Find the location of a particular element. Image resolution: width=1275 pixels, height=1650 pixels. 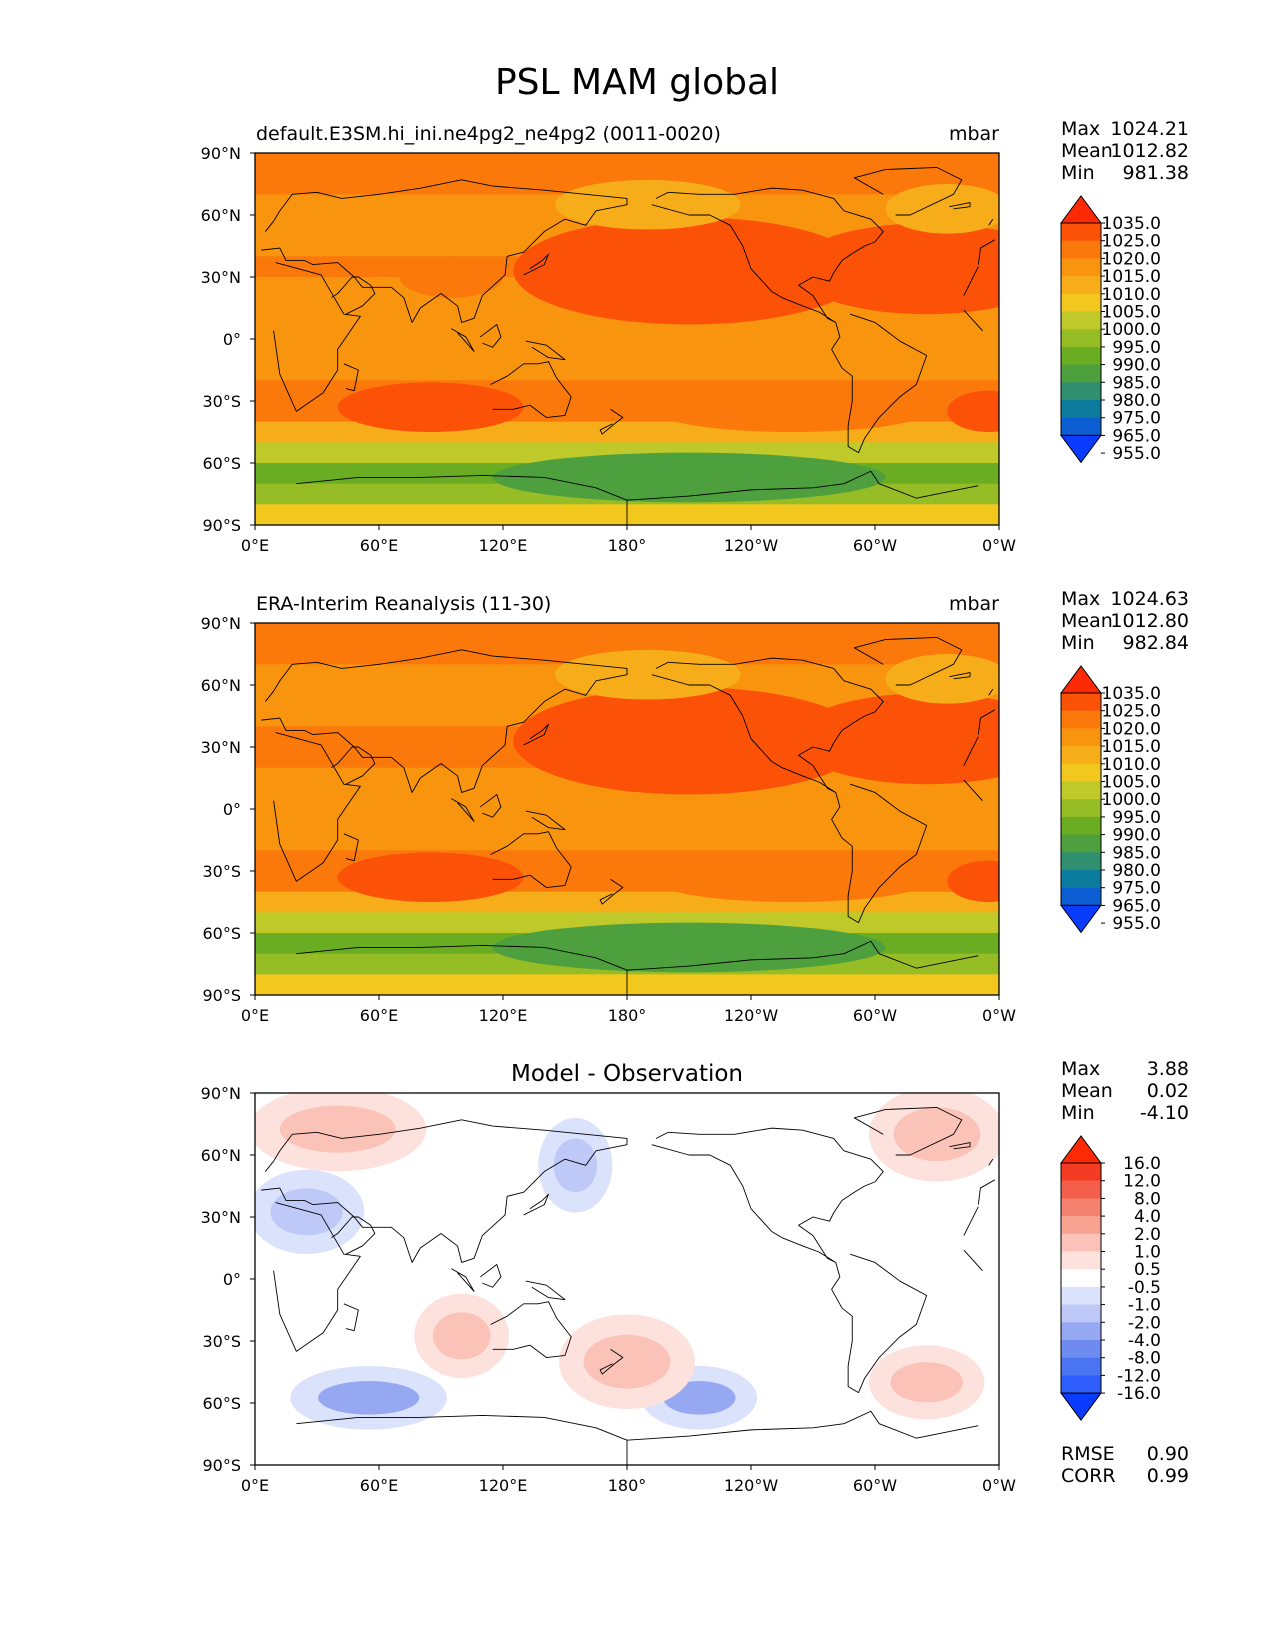

stat-label: Mean is located at coordinates (1087, 151).